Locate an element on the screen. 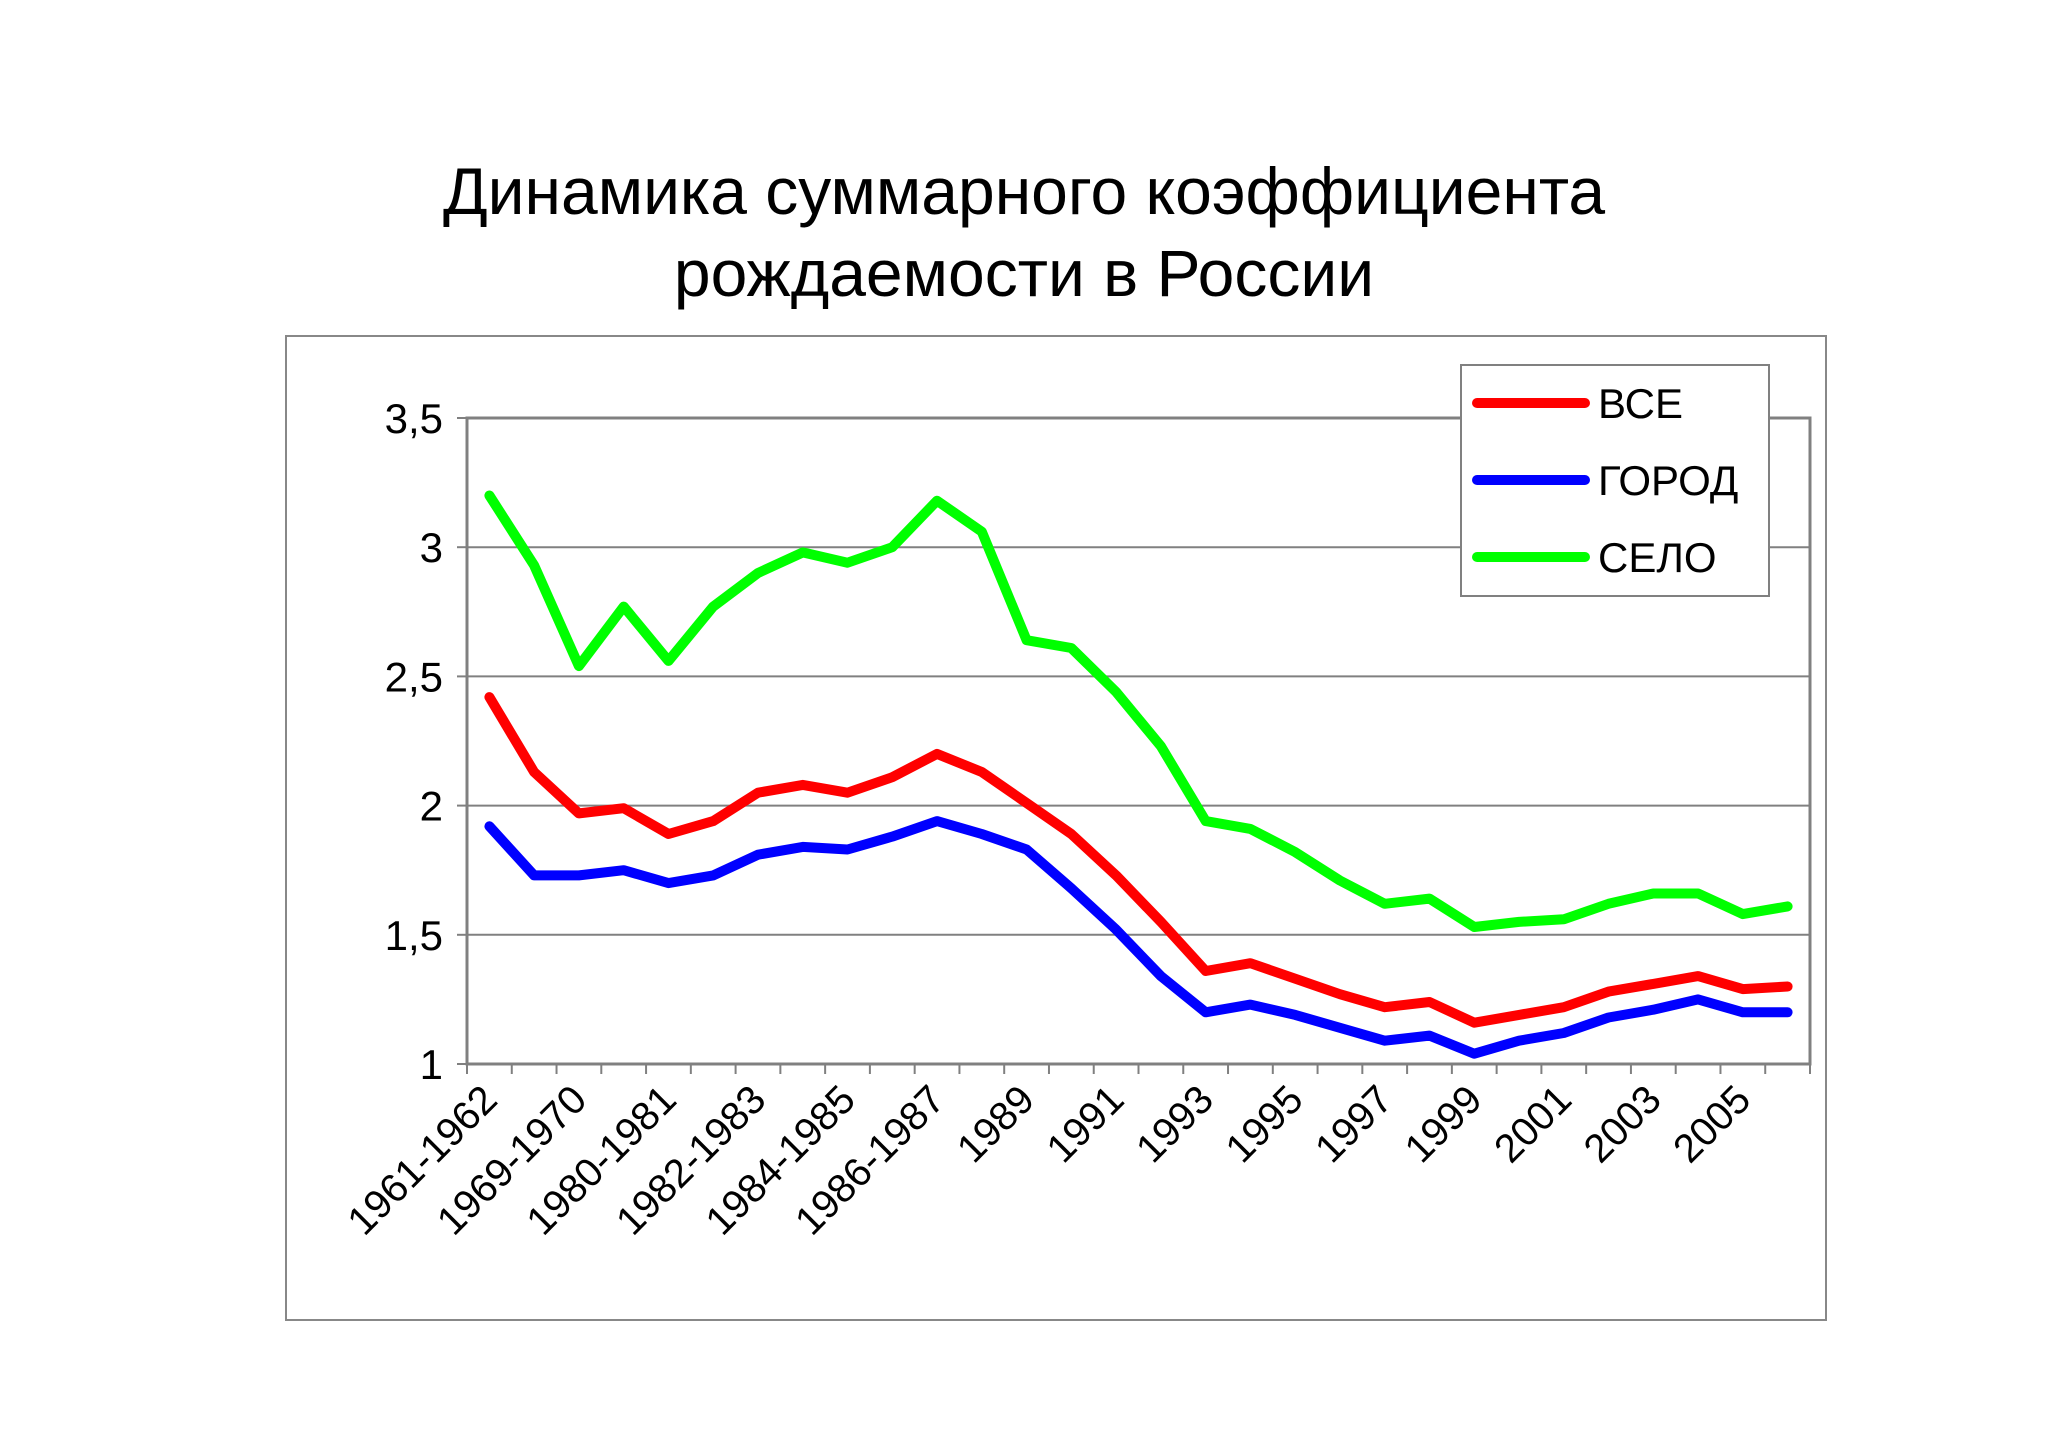 The height and width of the screenshot is (1447, 2048). legend-label: СЕЛО is located at coordinates (1657, 557).